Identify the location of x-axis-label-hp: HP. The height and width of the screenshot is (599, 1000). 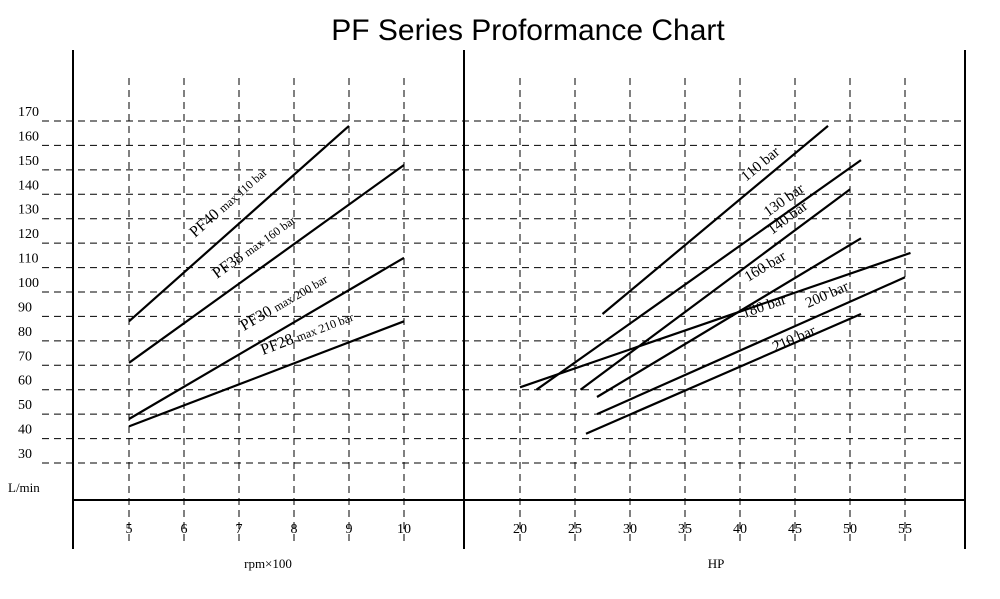
(716, 563).